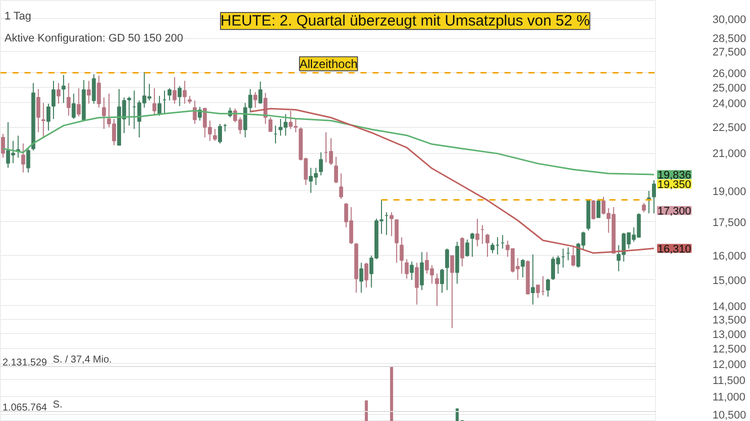 Image resolution: width=750 pixels, height=421 pixels. What do you see at coordinates (729, 128) in the screenshot?
I see `y-tick-label: 22,500` at bounding box center [729, 128].